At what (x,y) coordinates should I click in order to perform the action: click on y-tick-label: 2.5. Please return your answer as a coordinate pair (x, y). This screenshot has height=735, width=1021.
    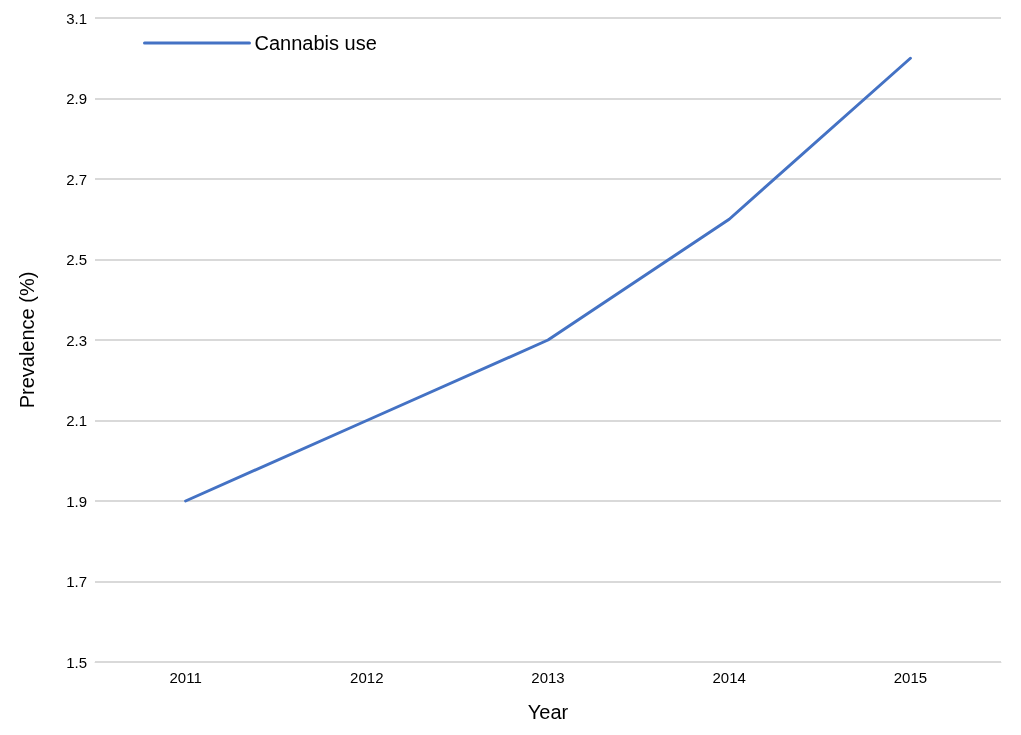
    Looking at the image, I should click on (76, 259).